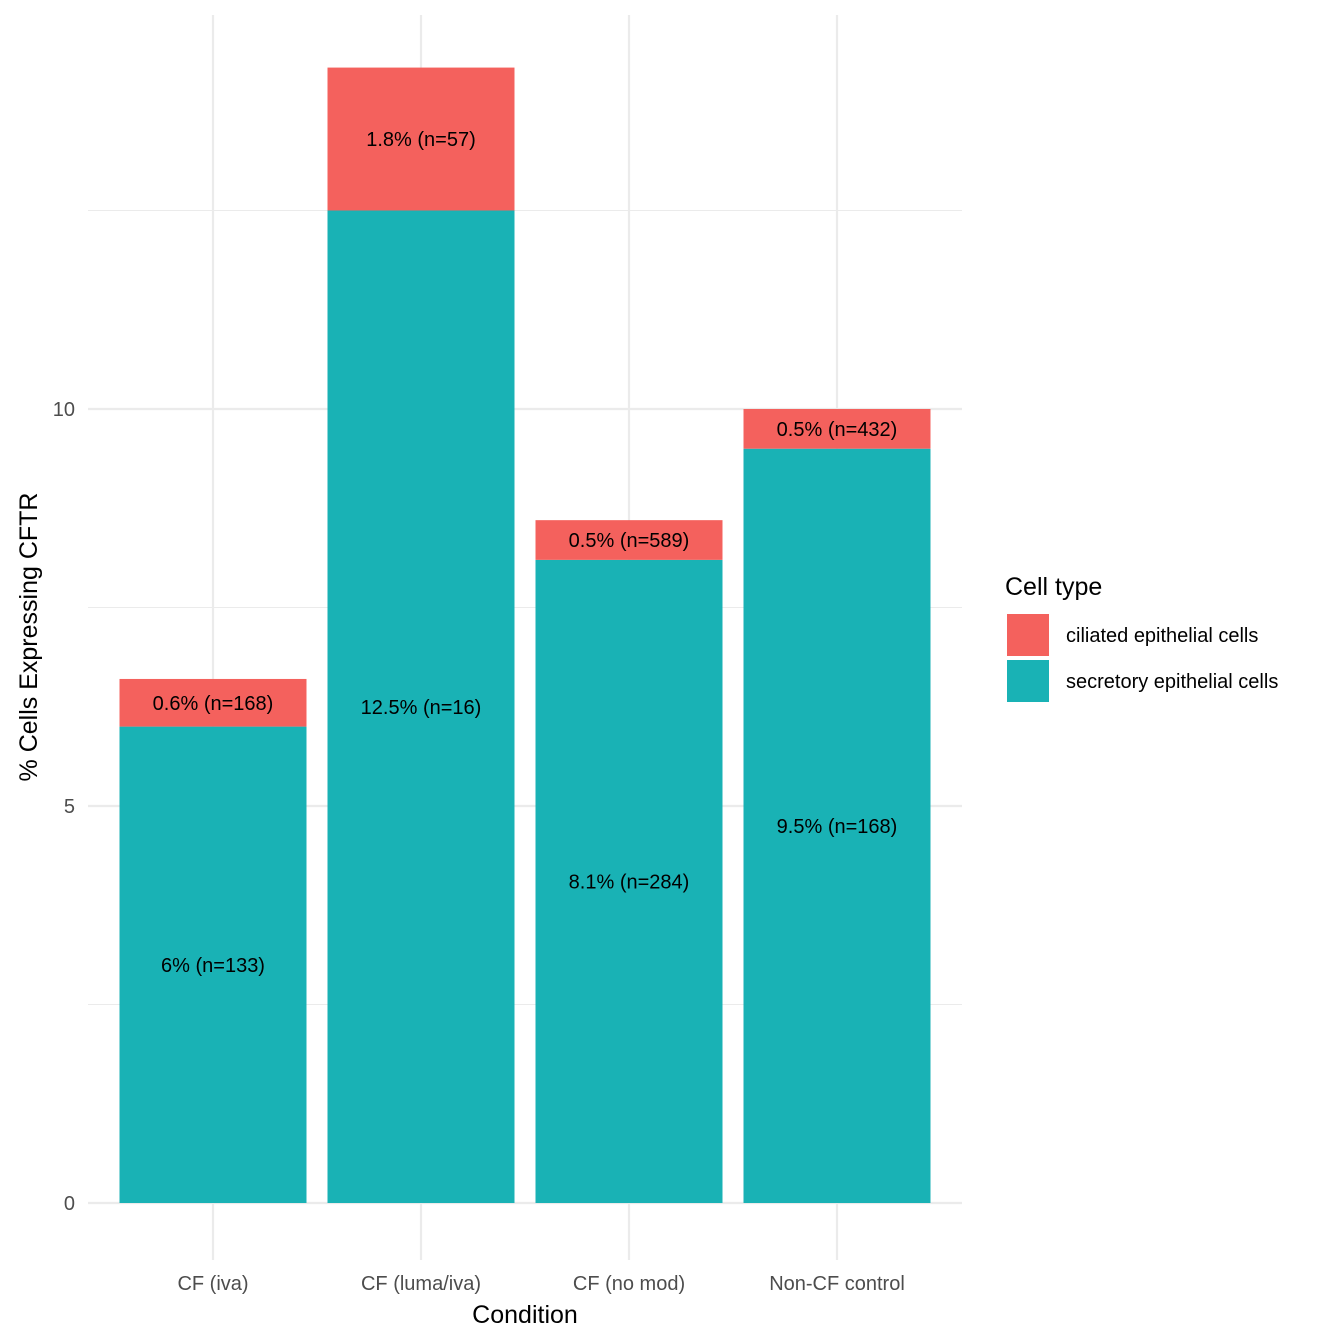 This screenshot has width=1344, height=1344. I want to click on x-tick-label: Non-CF control, so click(837, 1284).